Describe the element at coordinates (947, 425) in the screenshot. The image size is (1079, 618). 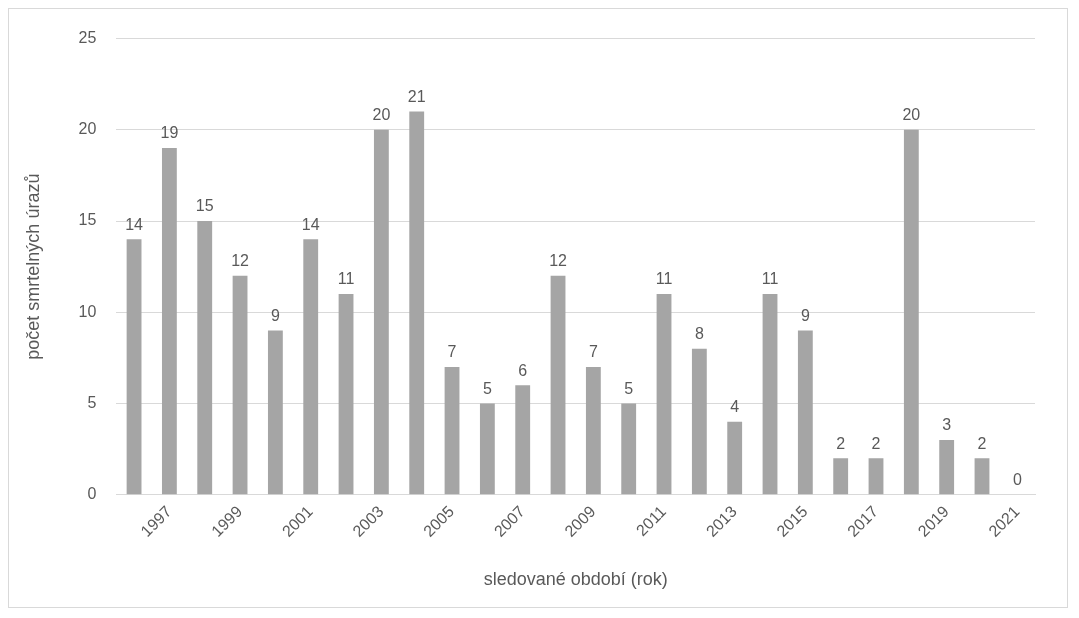
I see `data-label: 3` at that location.